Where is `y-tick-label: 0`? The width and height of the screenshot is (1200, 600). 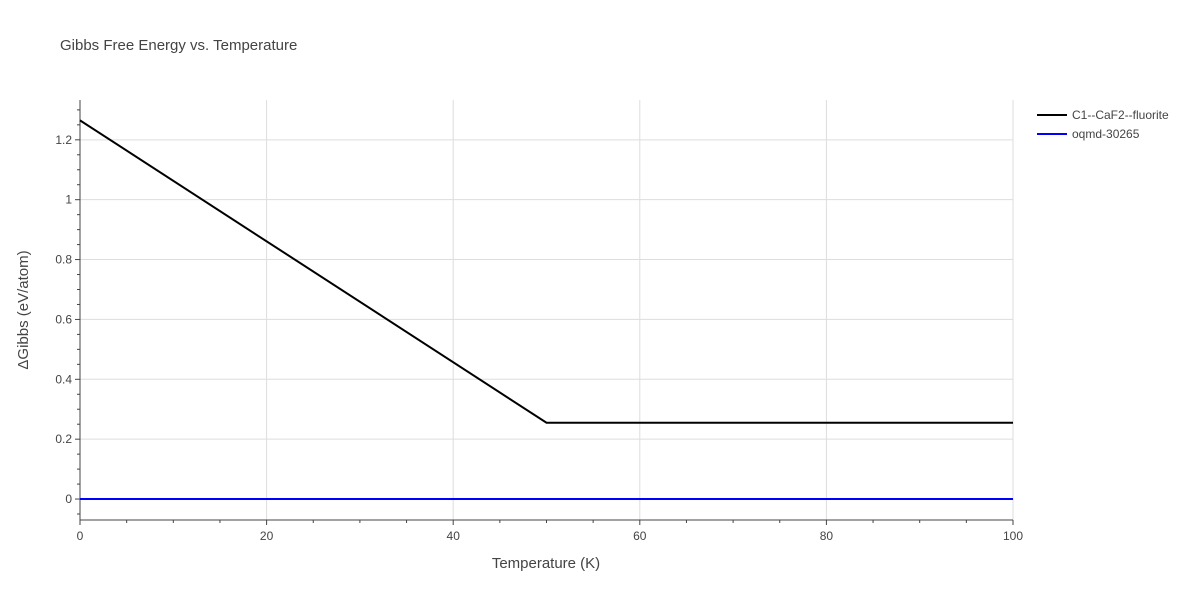
y-tick-label: 0 is located at coordinates (68, 499).